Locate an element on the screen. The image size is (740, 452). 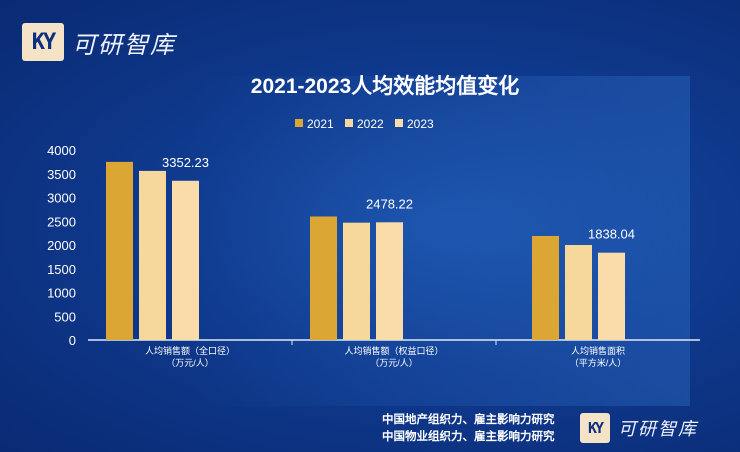
chart-title: 2021-2023人均效能均值变化 is located at coordinates (385, 86).